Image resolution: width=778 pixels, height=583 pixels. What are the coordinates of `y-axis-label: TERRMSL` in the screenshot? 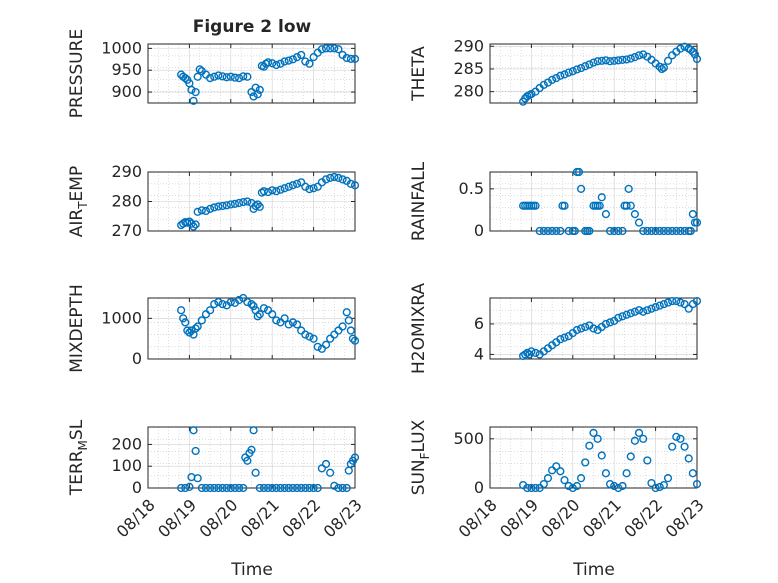 It's located at (78, 457).